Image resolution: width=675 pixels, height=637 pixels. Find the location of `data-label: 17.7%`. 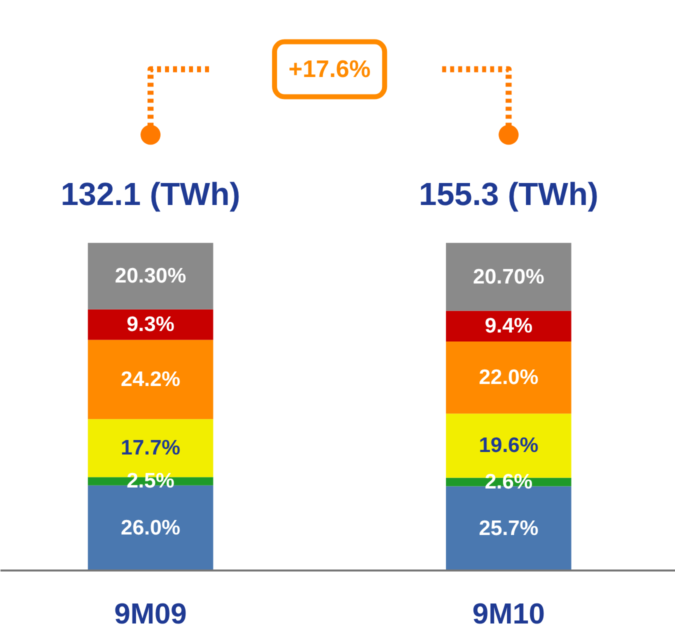

data-label: 17.7% is located at coordinates (150, 448).